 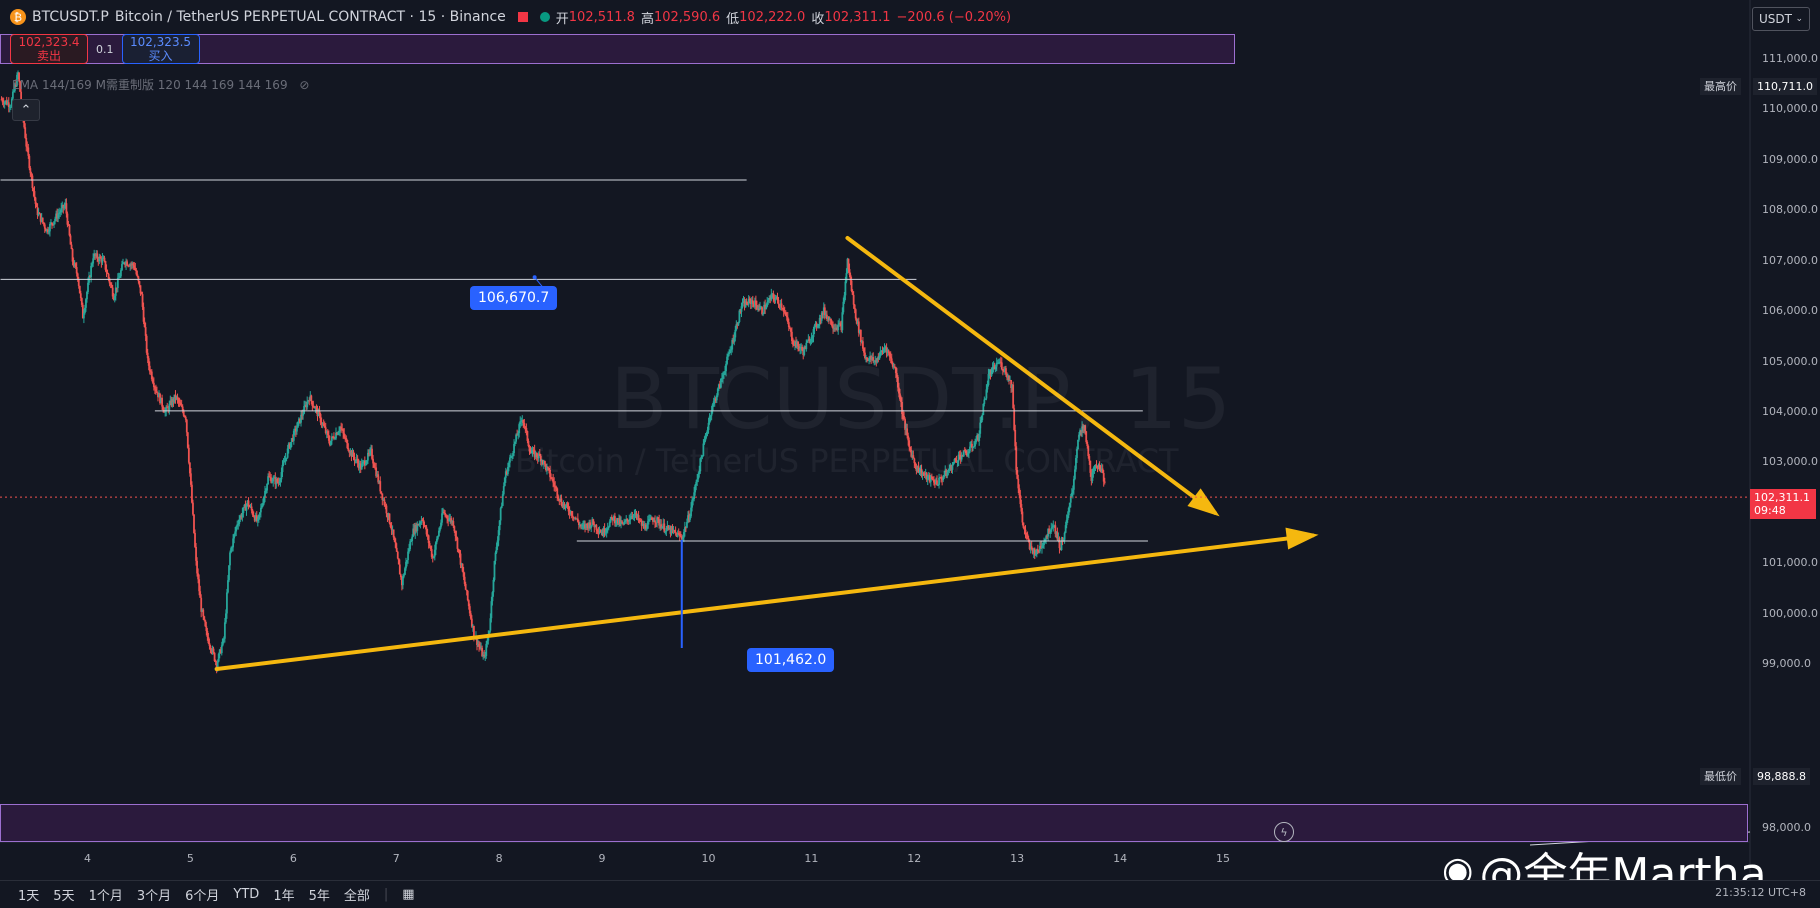 What do you see at coordinates (160, 49) in the screenshot?
I see `buy-button: 102,323.5 买入` at bounding box center [160, 49].